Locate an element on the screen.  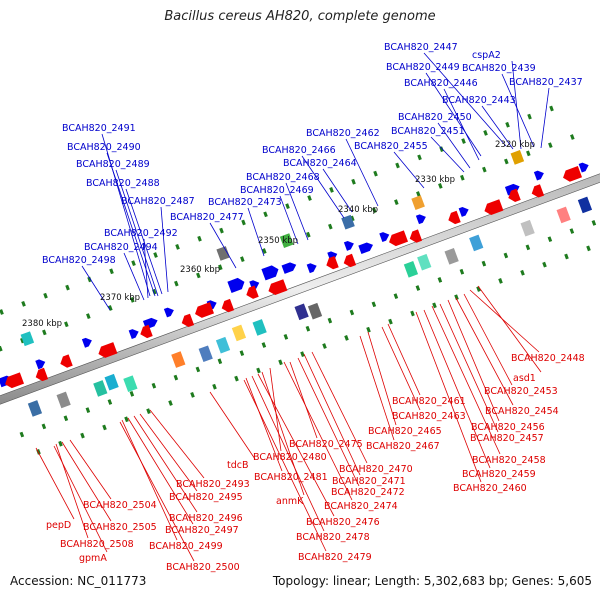
bottom-gene-label: BCAH820_2493 is located at coordinates (213, 484).